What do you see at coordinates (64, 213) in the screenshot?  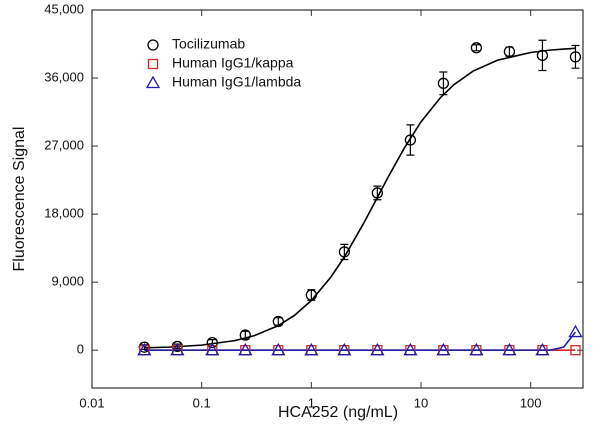 I see `y-tick-label: 18,000` at bounding box center [64, 213].